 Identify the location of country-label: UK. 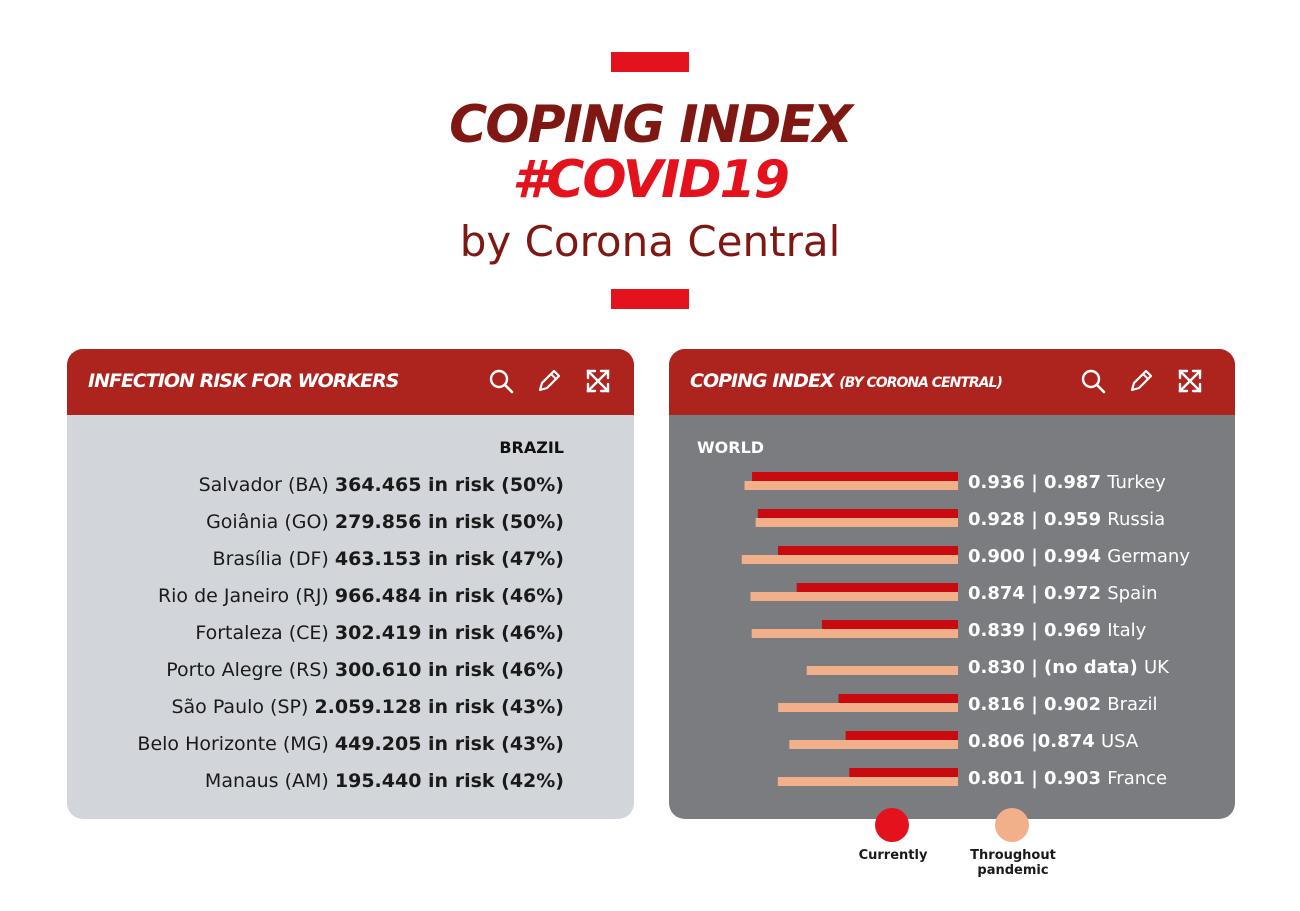
(1157, 667).